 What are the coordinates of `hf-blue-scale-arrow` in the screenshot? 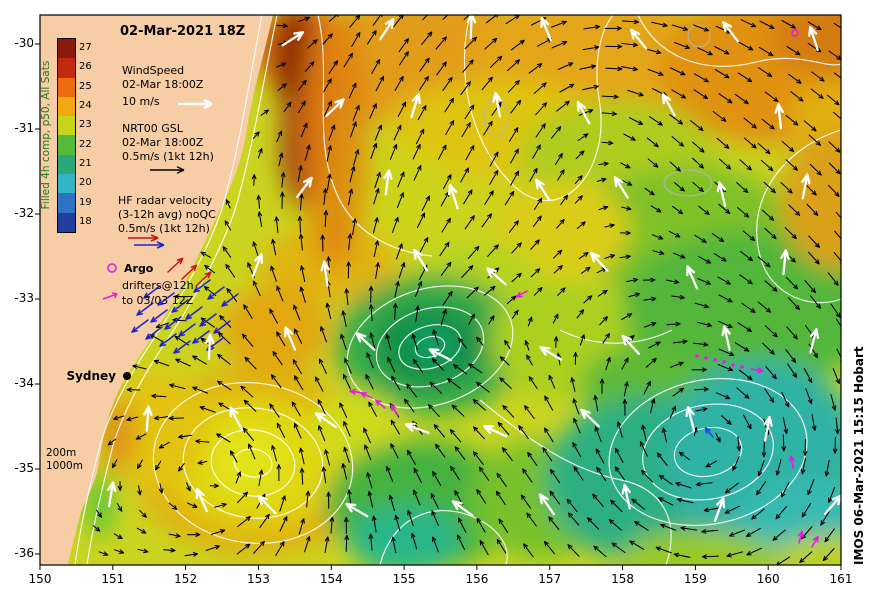 It's located at (149, 245).